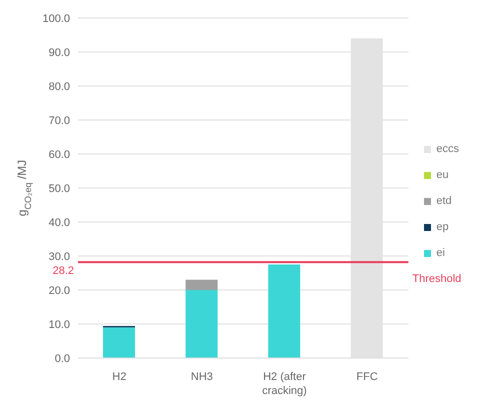 The height and width of the screenshot is (417, 477). Describe the element at coordinates (59, 154) in the screenshot. I see `y-tick-label: 60.0` at that location.